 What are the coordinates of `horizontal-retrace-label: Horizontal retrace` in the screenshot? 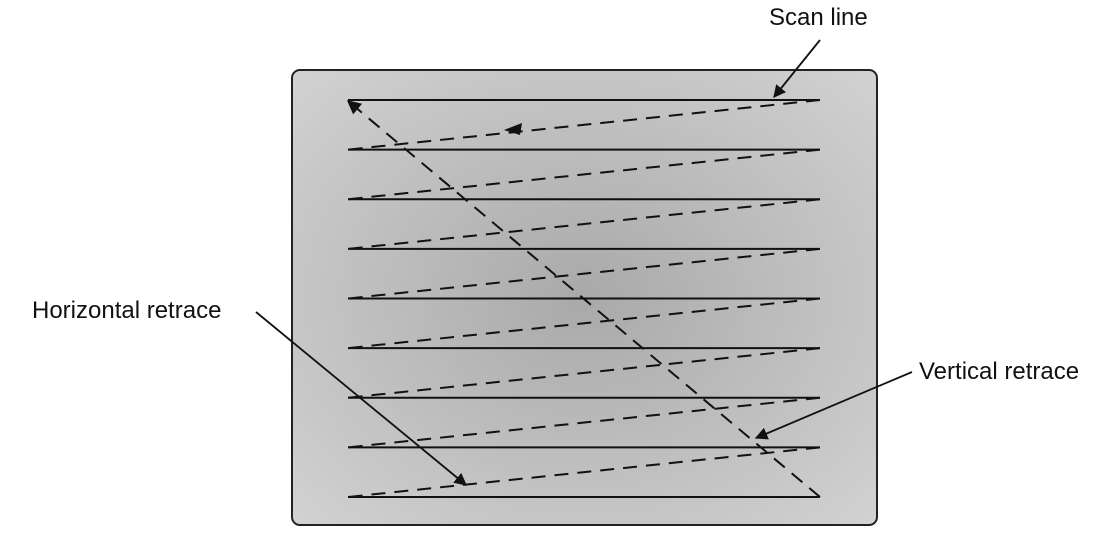 It's located at (126, 310).